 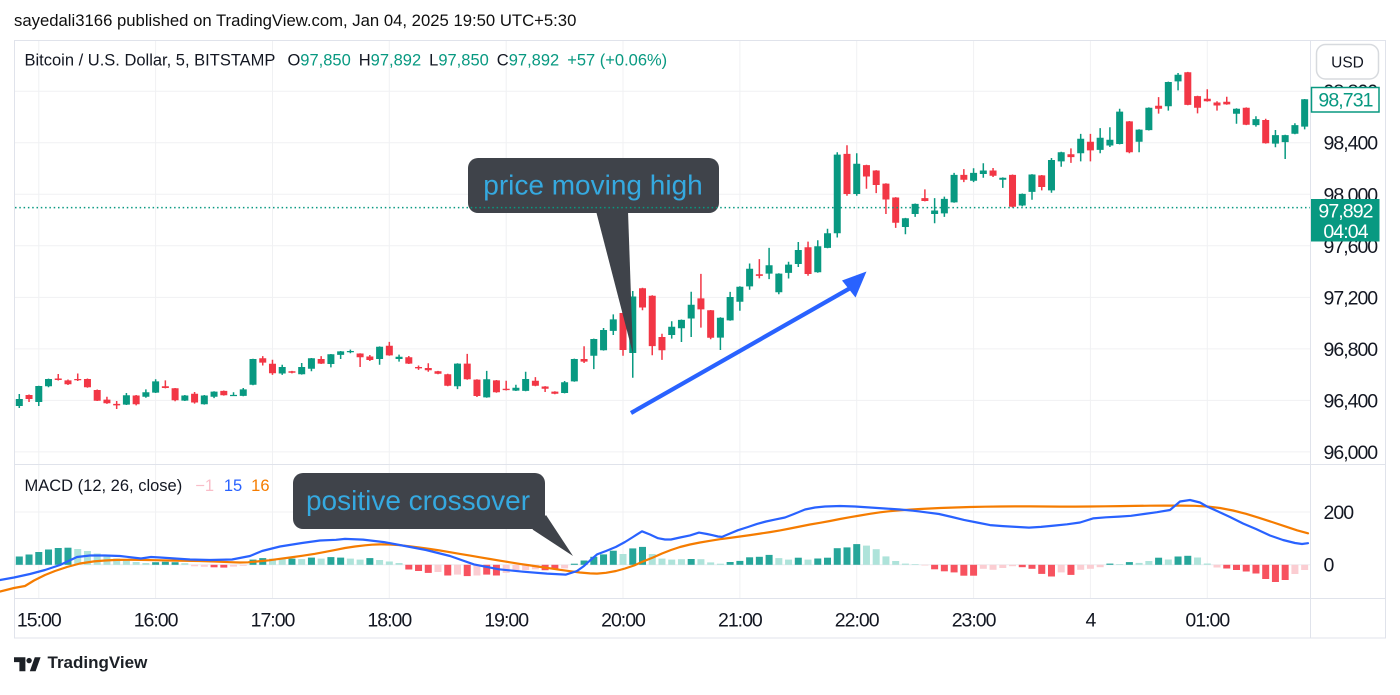 I want to click on svg-text: 20:00, so click(x=623, y=621).